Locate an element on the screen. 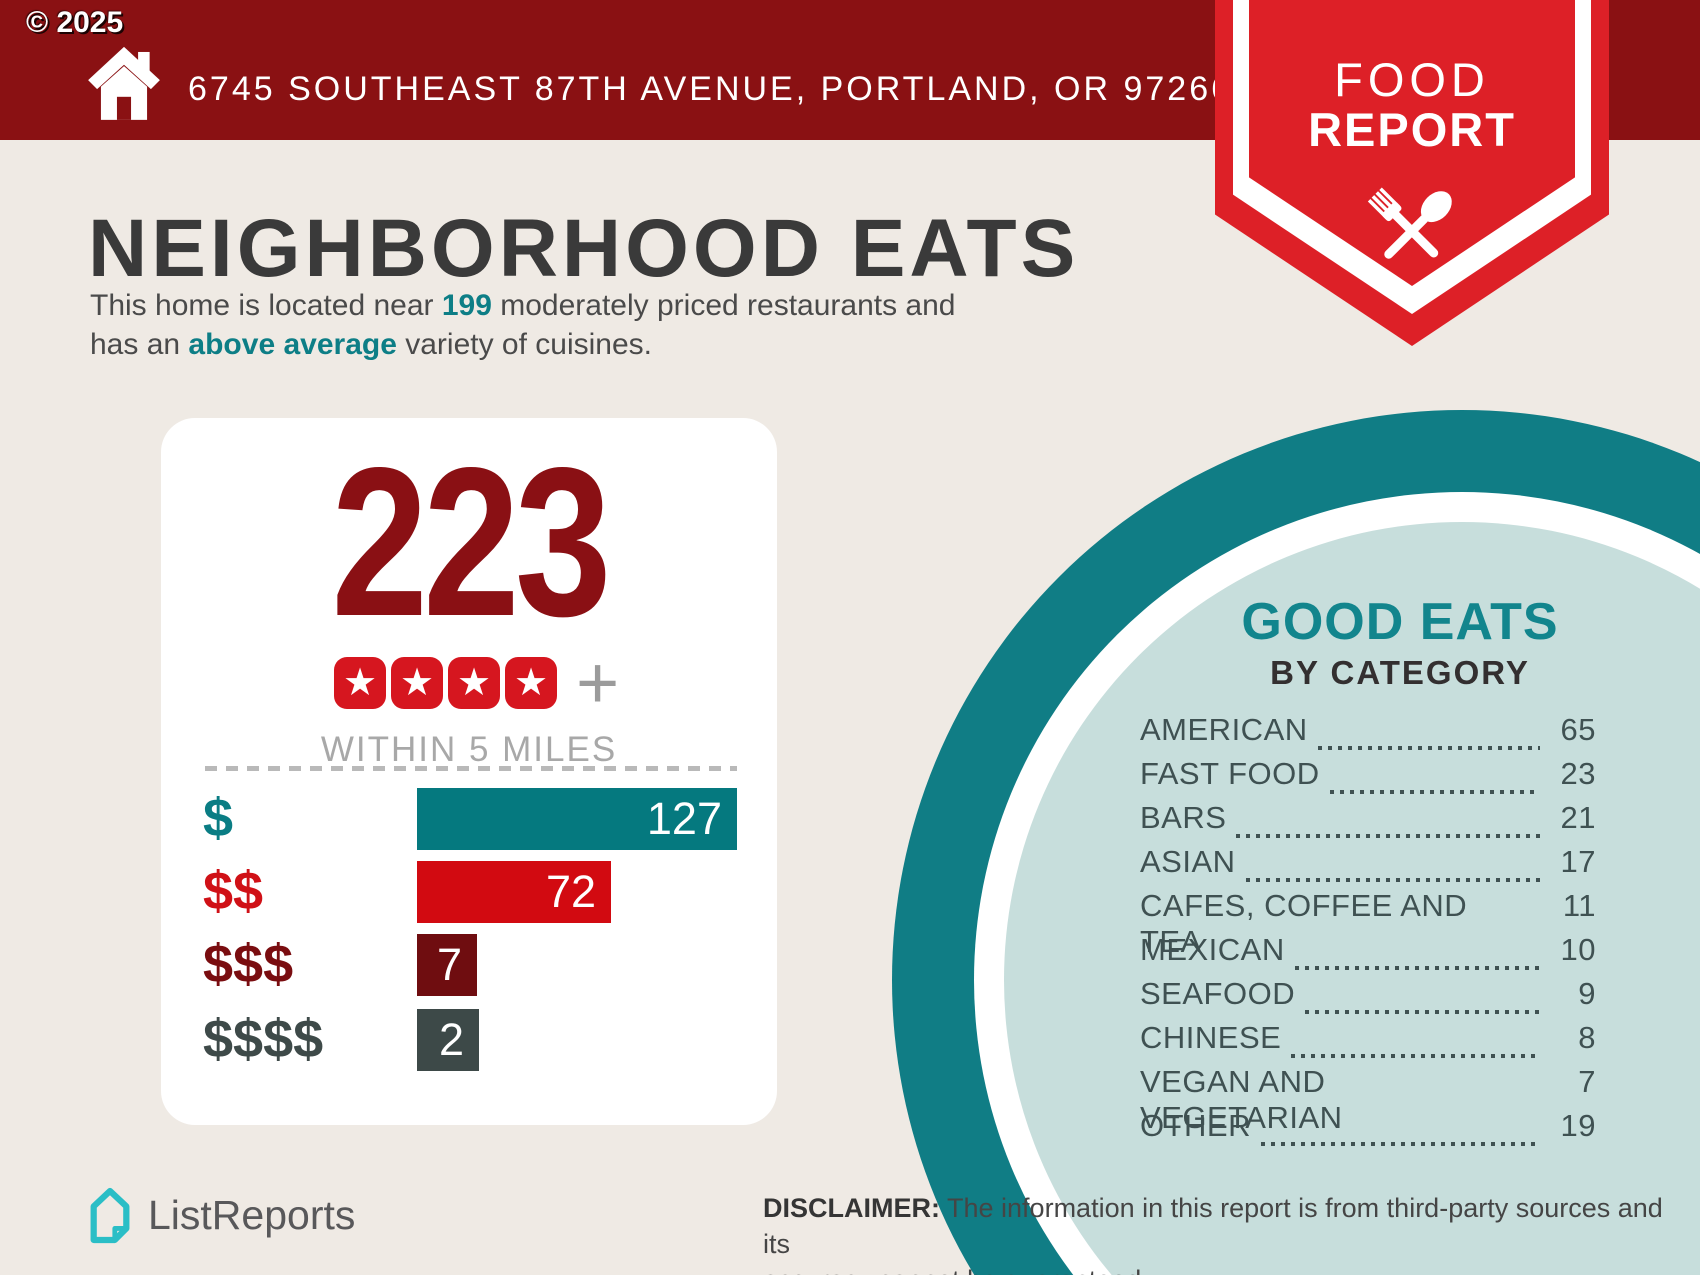  category-value: 8 is located at coordinates (1587, 1037).